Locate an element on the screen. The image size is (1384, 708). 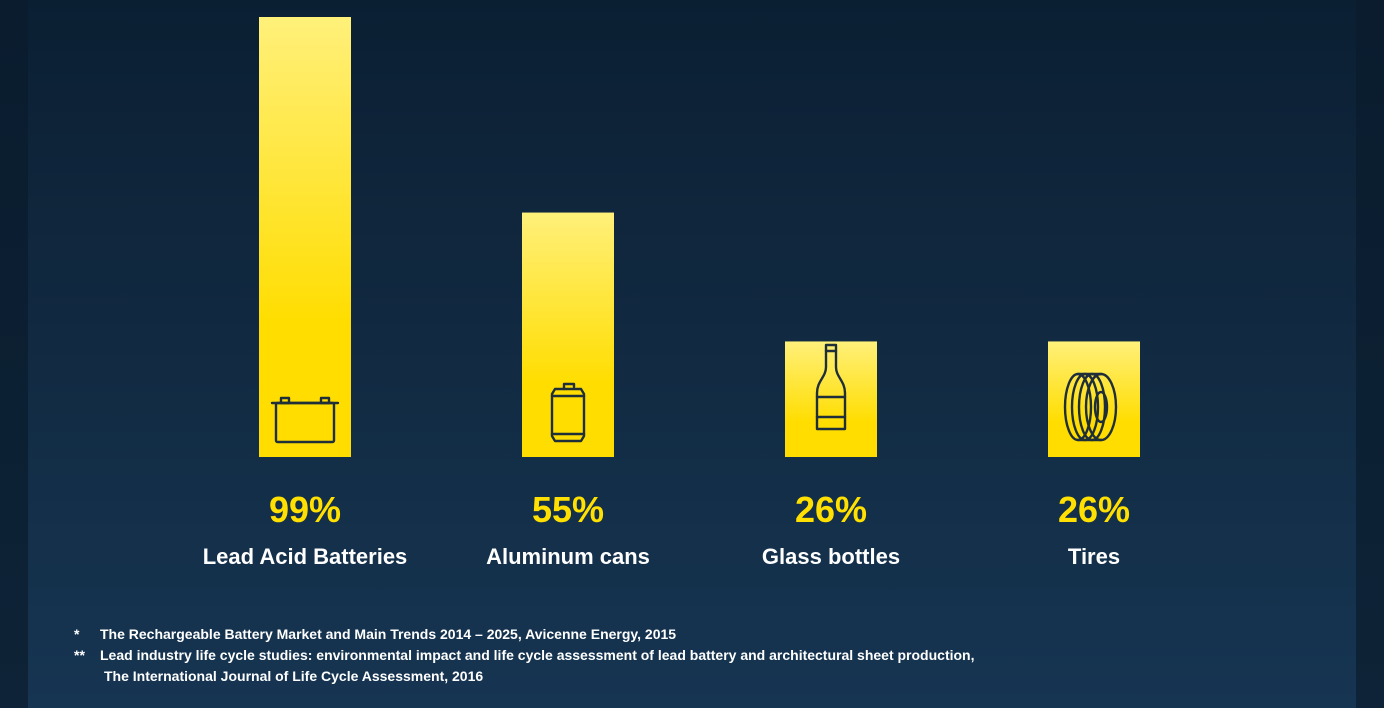
value-label-1: 99% is located at coordinates (305, 509).